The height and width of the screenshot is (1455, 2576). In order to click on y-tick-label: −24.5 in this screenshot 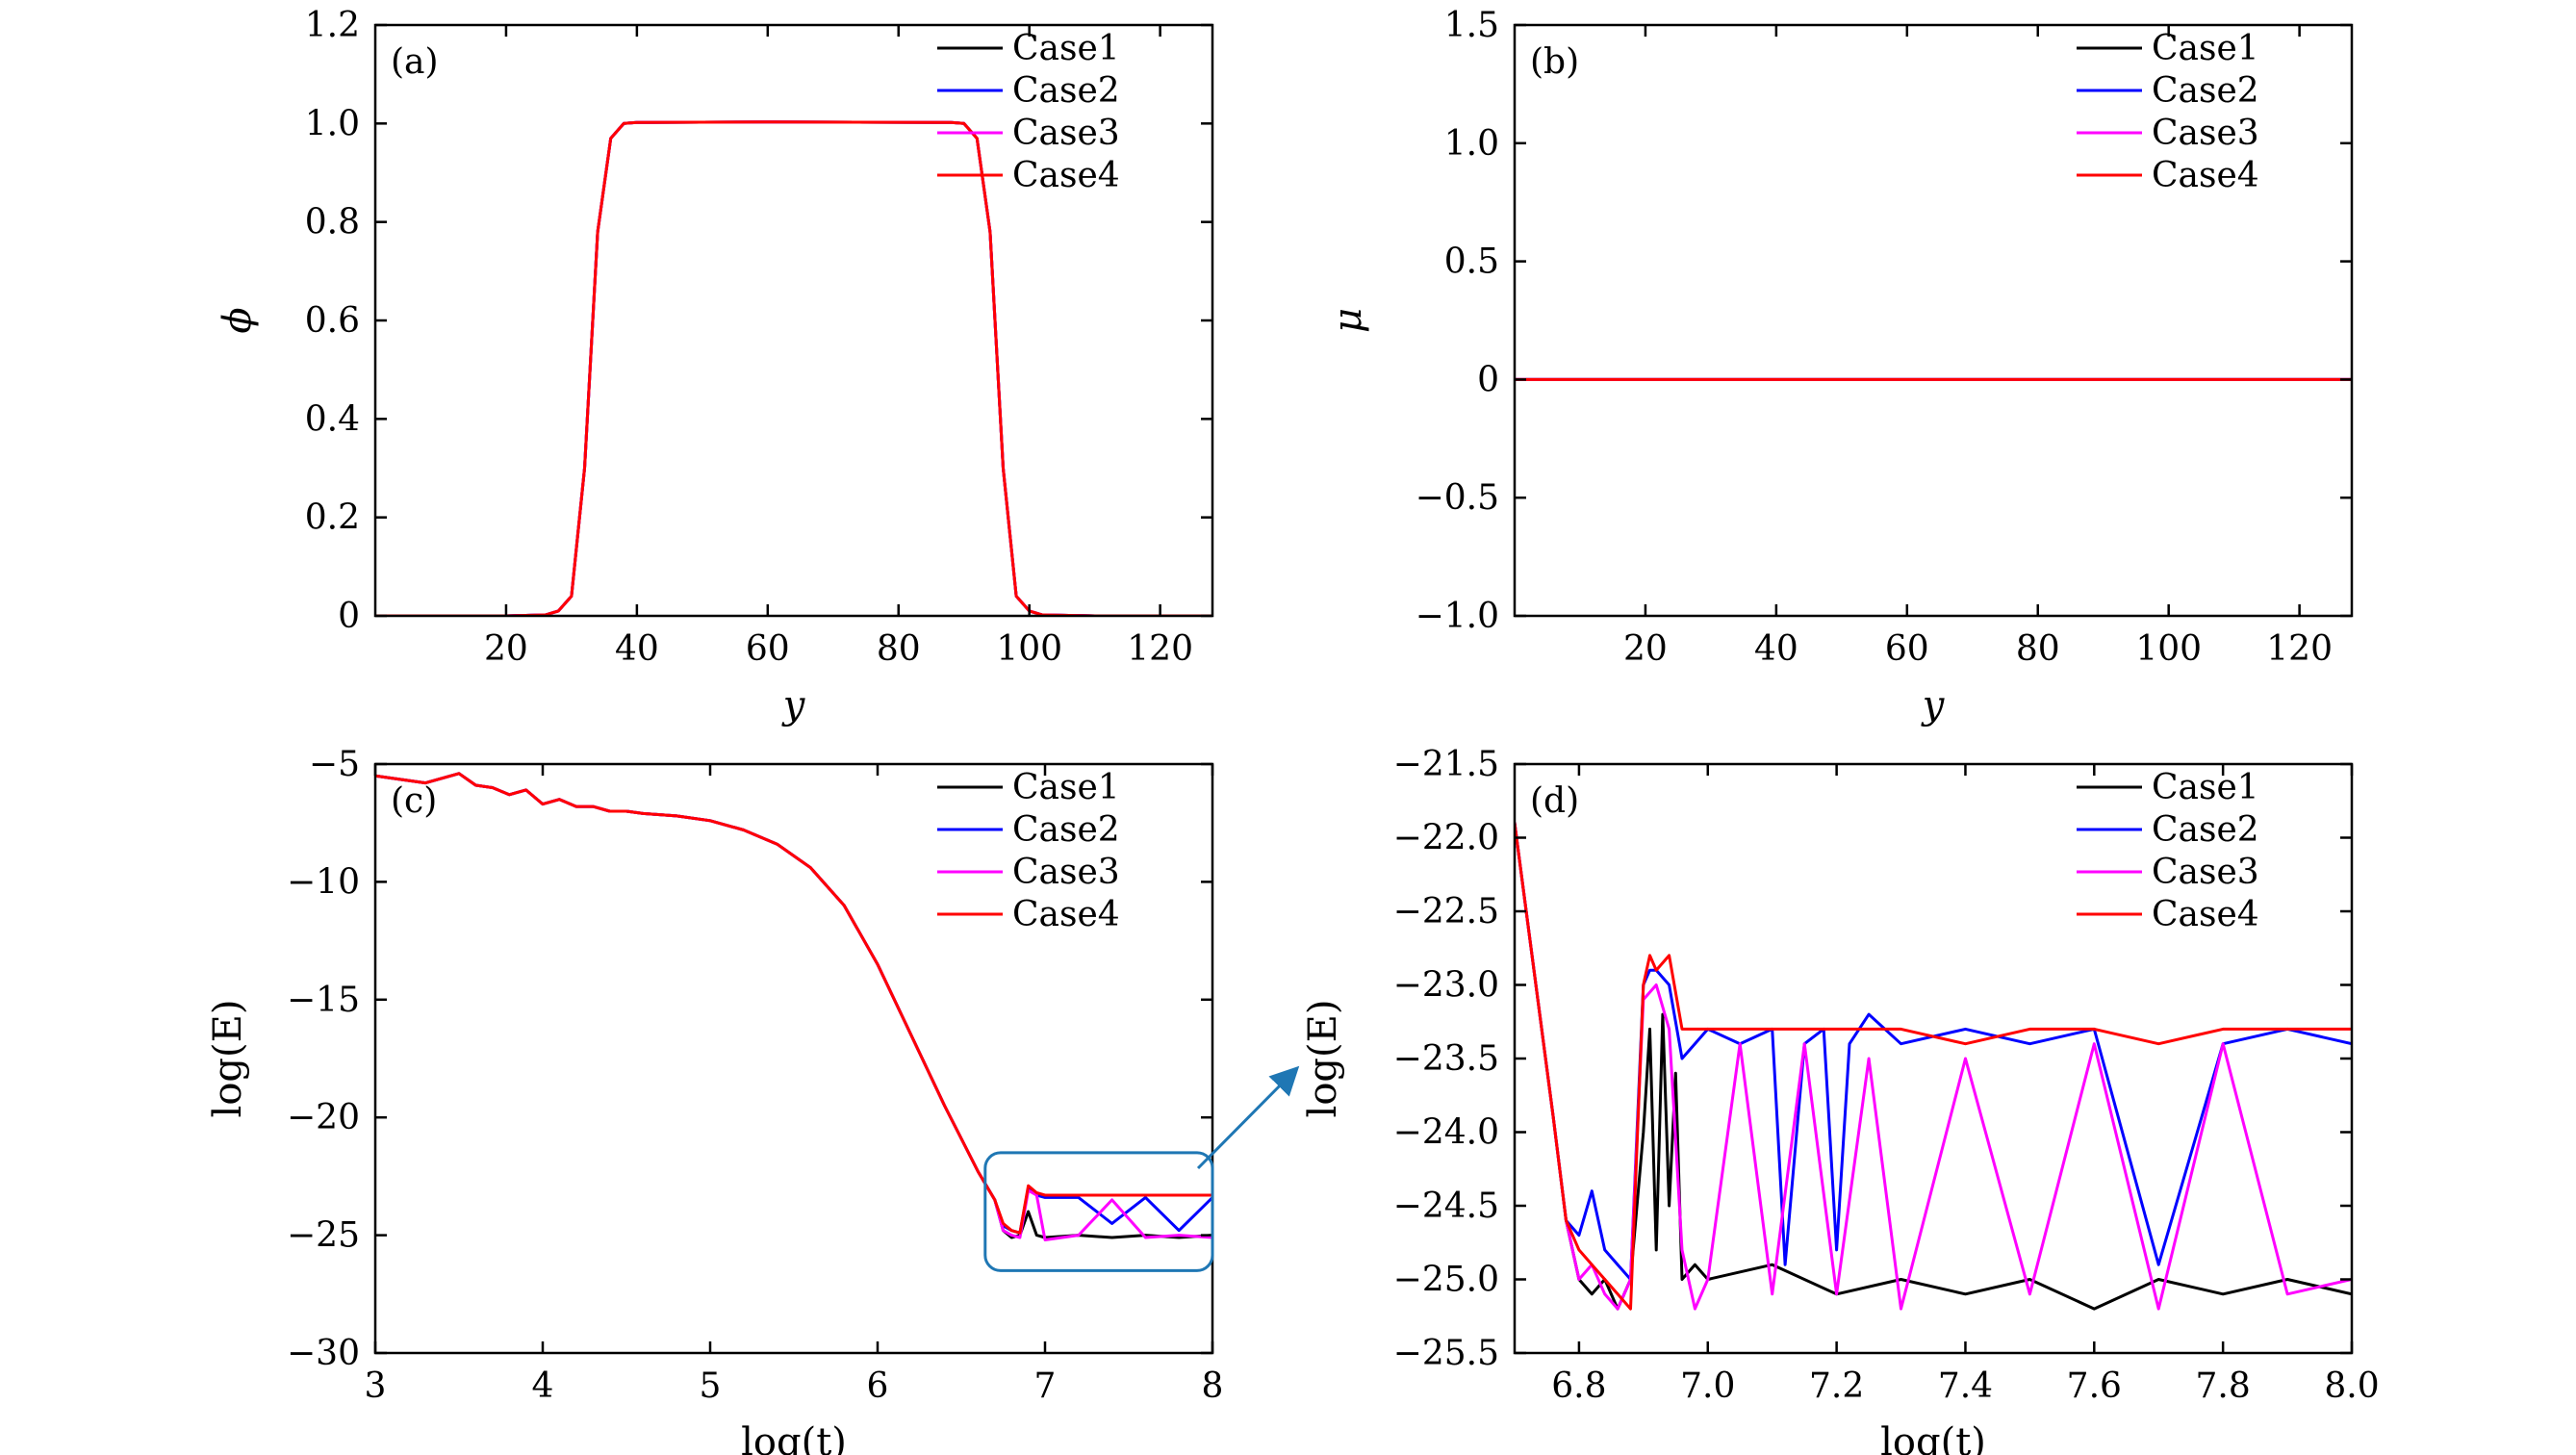, I will do `click(1446, 1207)`.